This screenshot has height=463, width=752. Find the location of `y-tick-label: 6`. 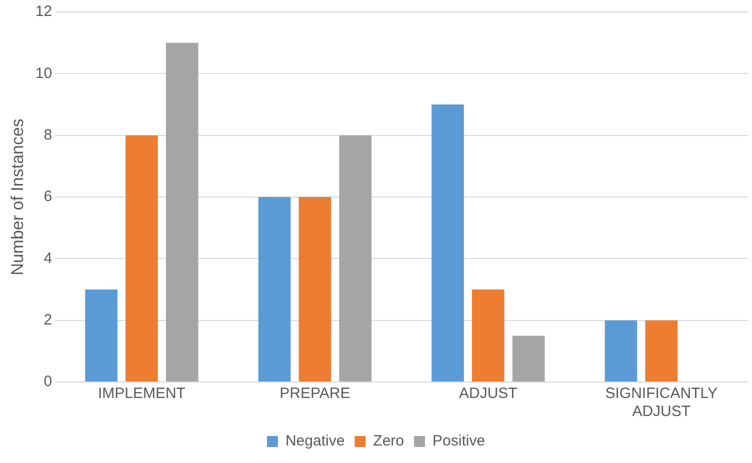

y-tick-label: 6 is located at coordinates (48, 197).